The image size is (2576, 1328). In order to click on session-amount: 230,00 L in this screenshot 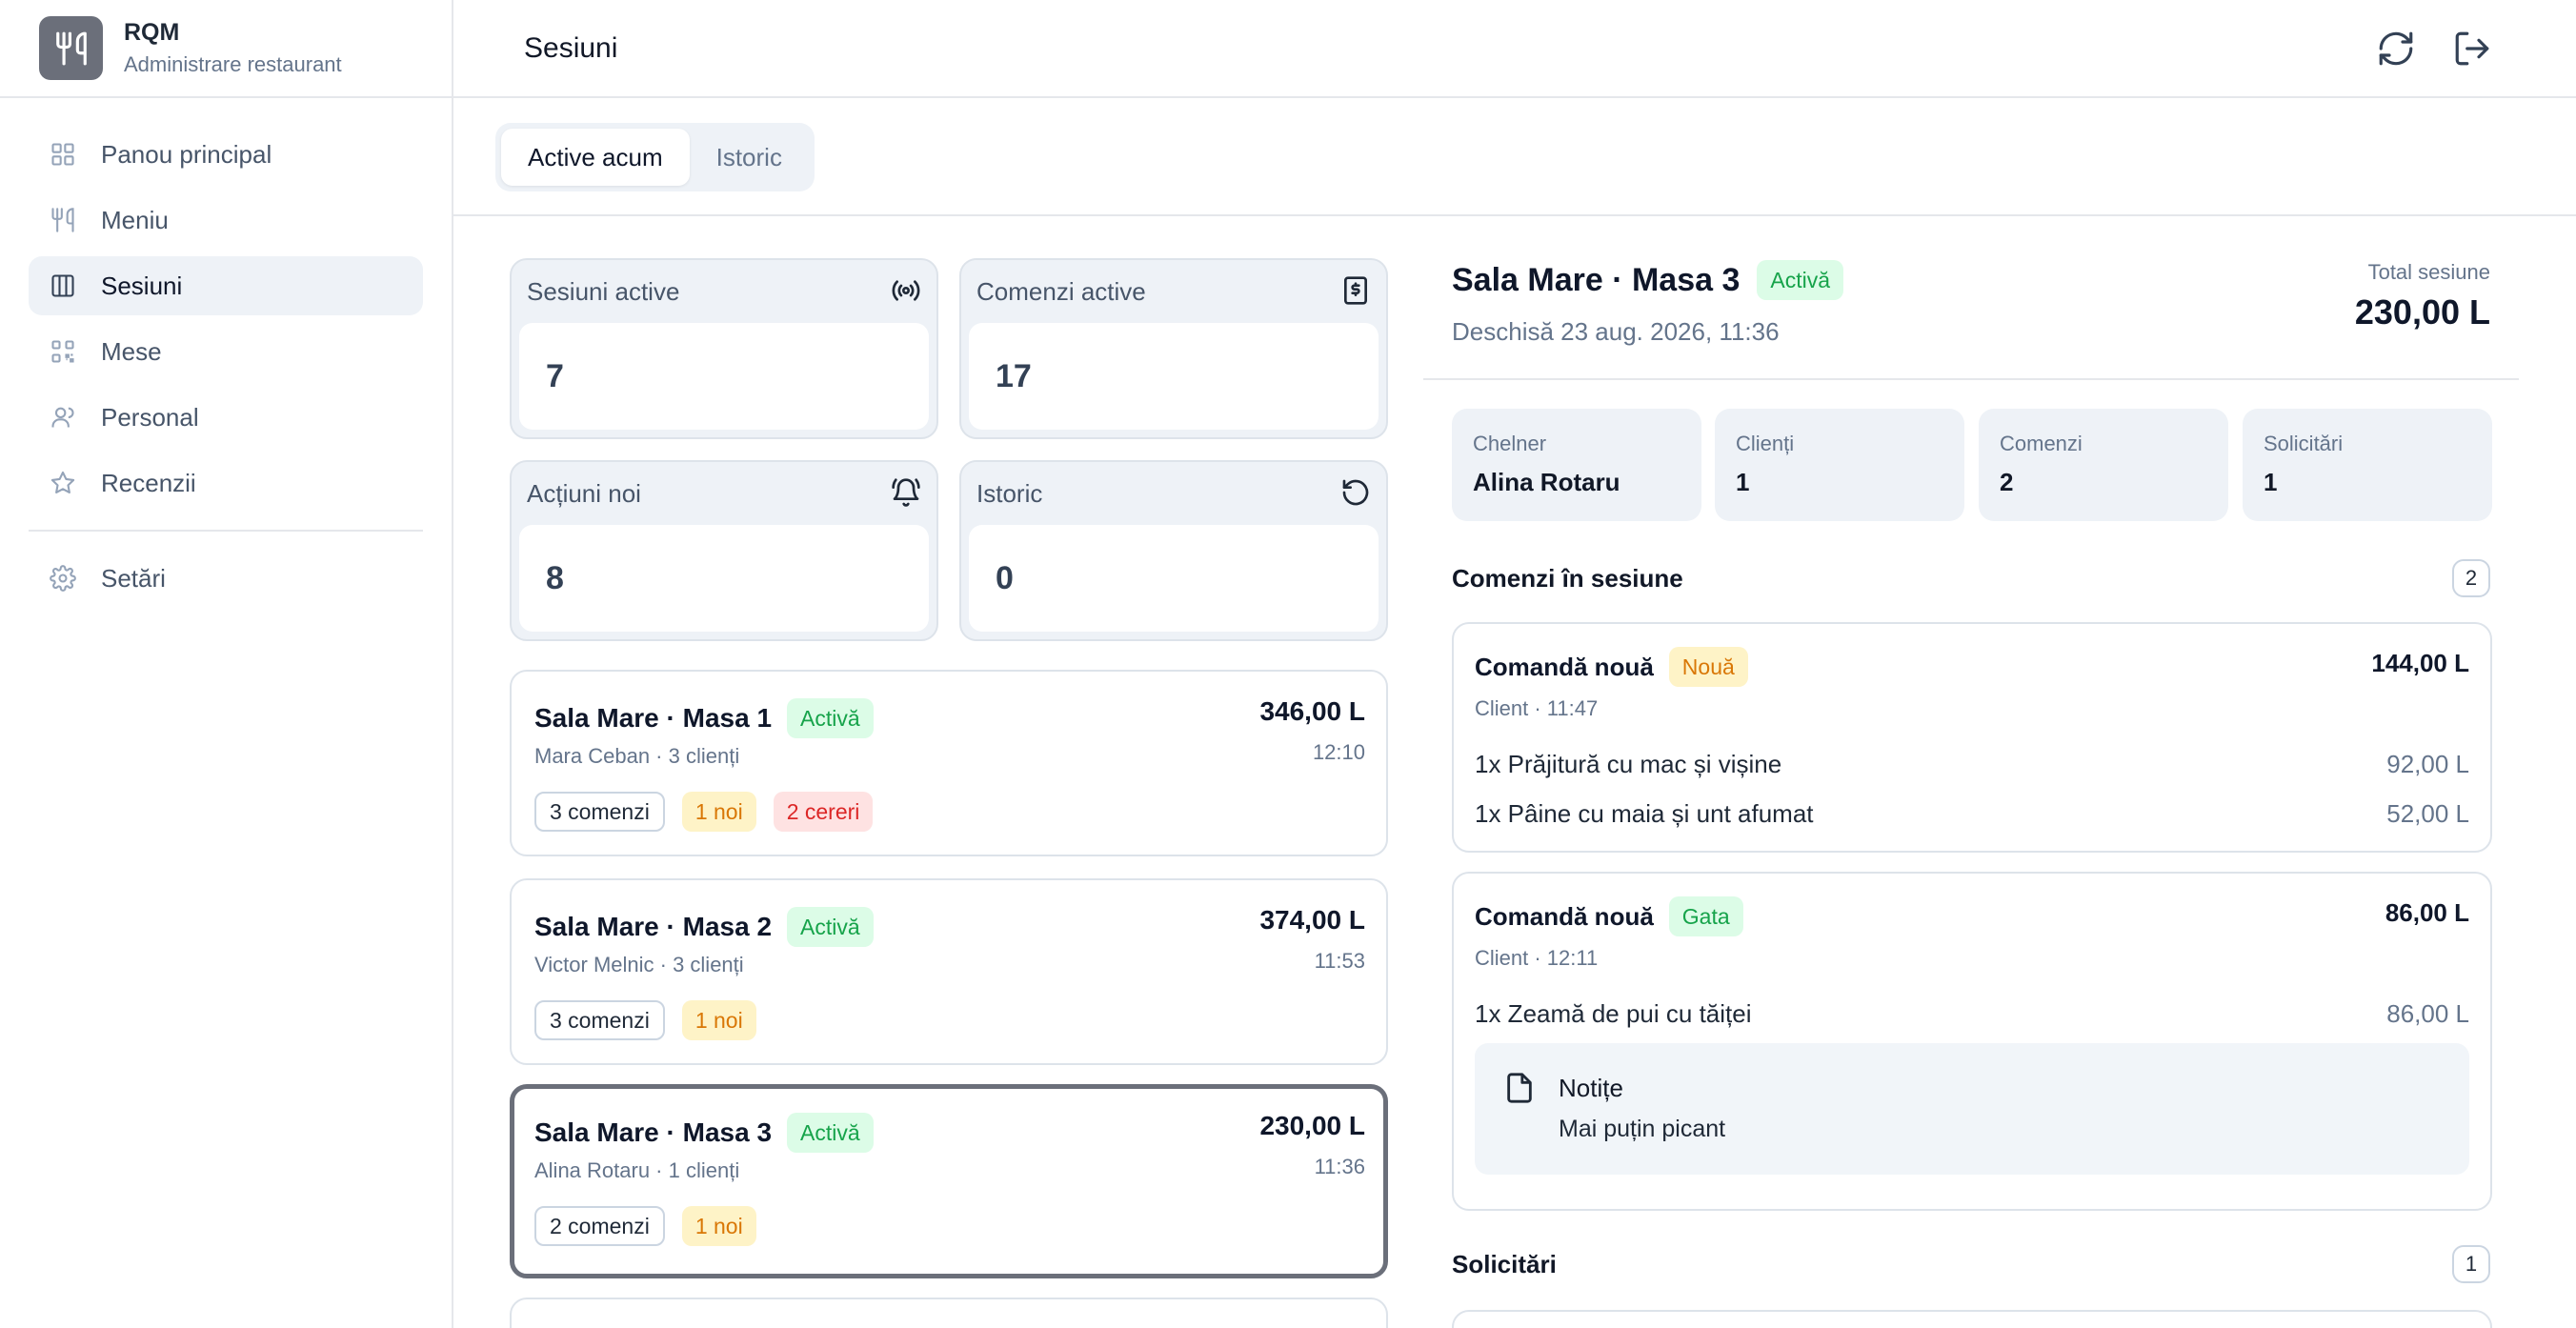, I will do `click(1312, 1125)`.